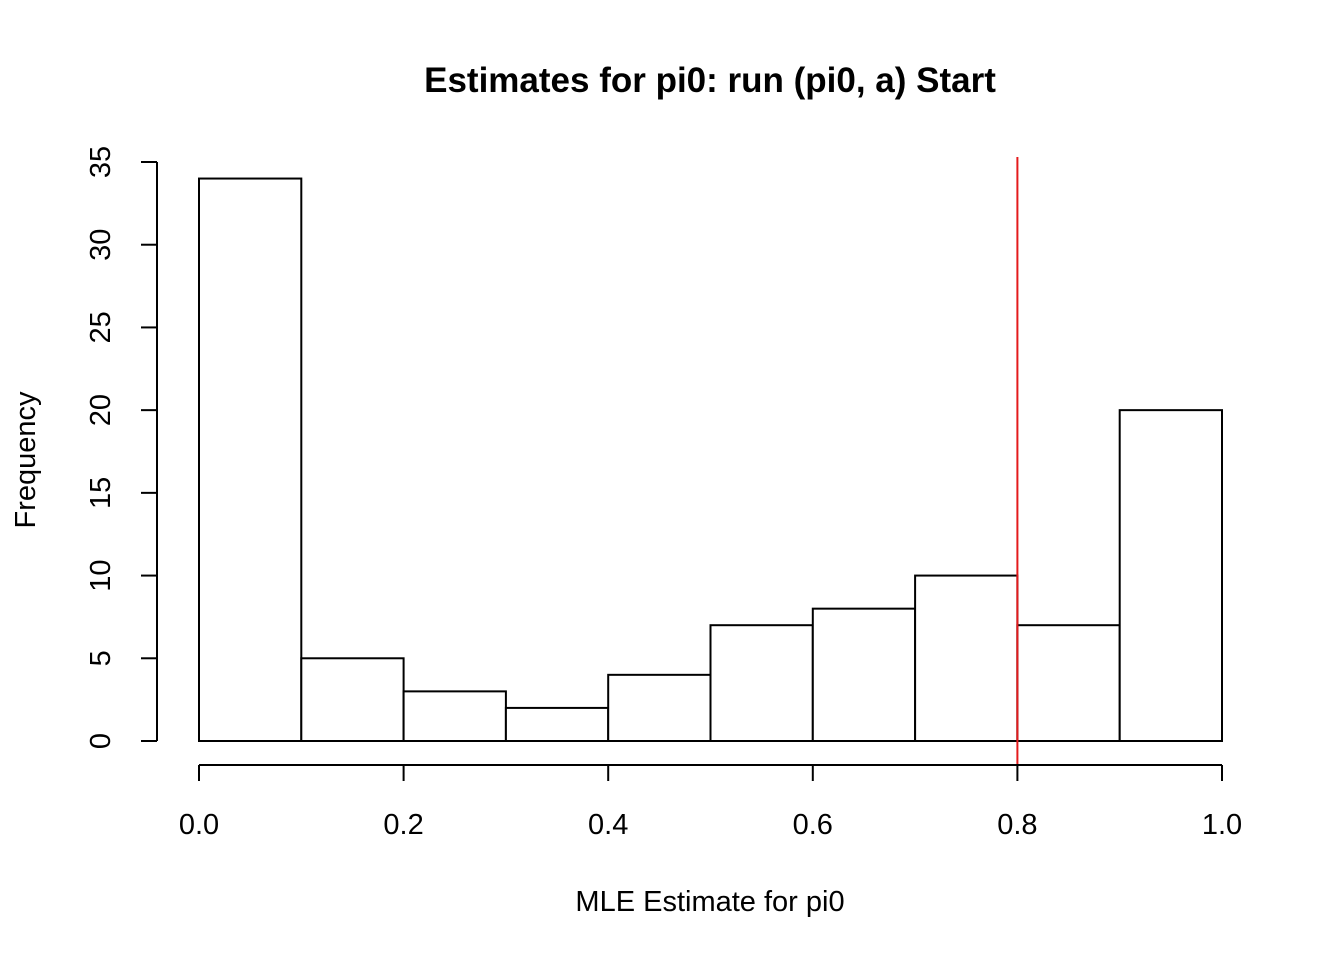 Image resolution: width=1344 pixels, height=965 pixels. I want to click on x-tick-label: 1.0, so click(1222, 825).